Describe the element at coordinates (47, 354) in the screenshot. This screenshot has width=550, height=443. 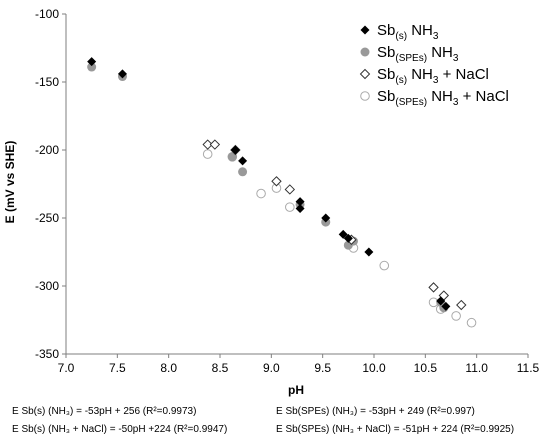
I see `y-tick-label: -350` at that location.